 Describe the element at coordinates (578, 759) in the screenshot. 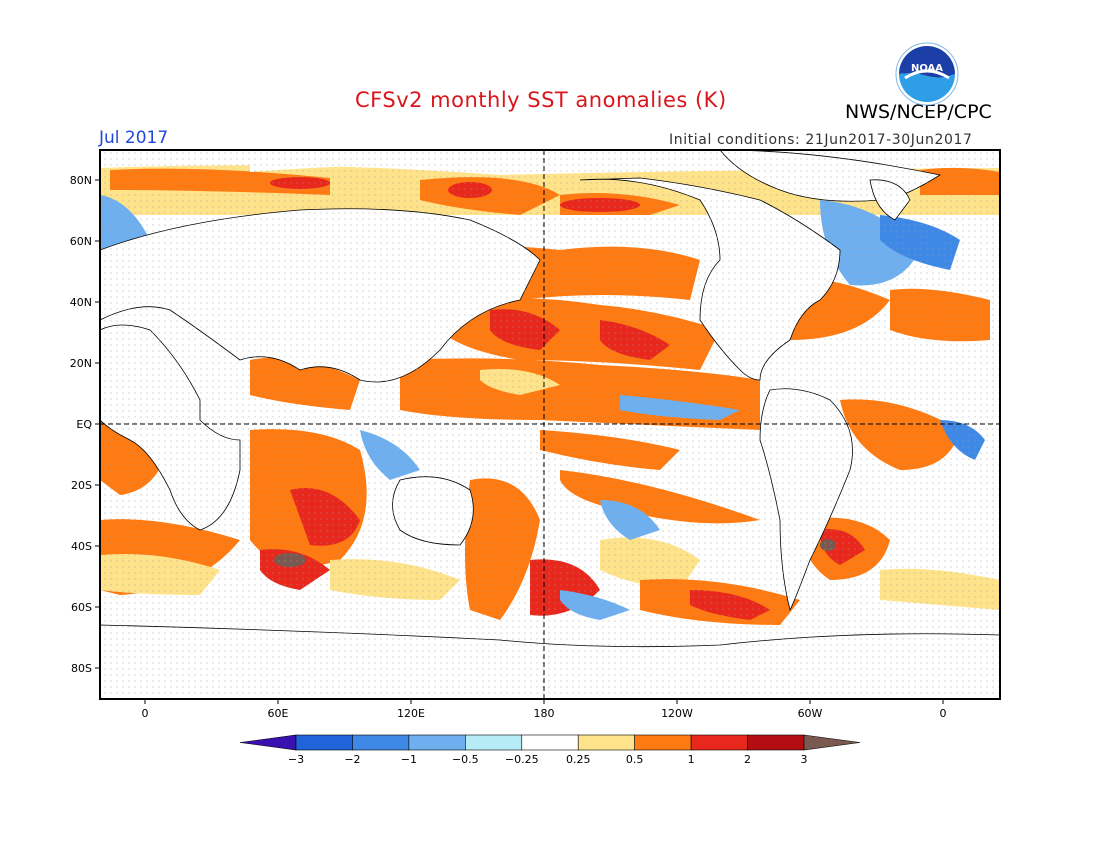

I see `colorbar-tick-label: 0.25` at that location.